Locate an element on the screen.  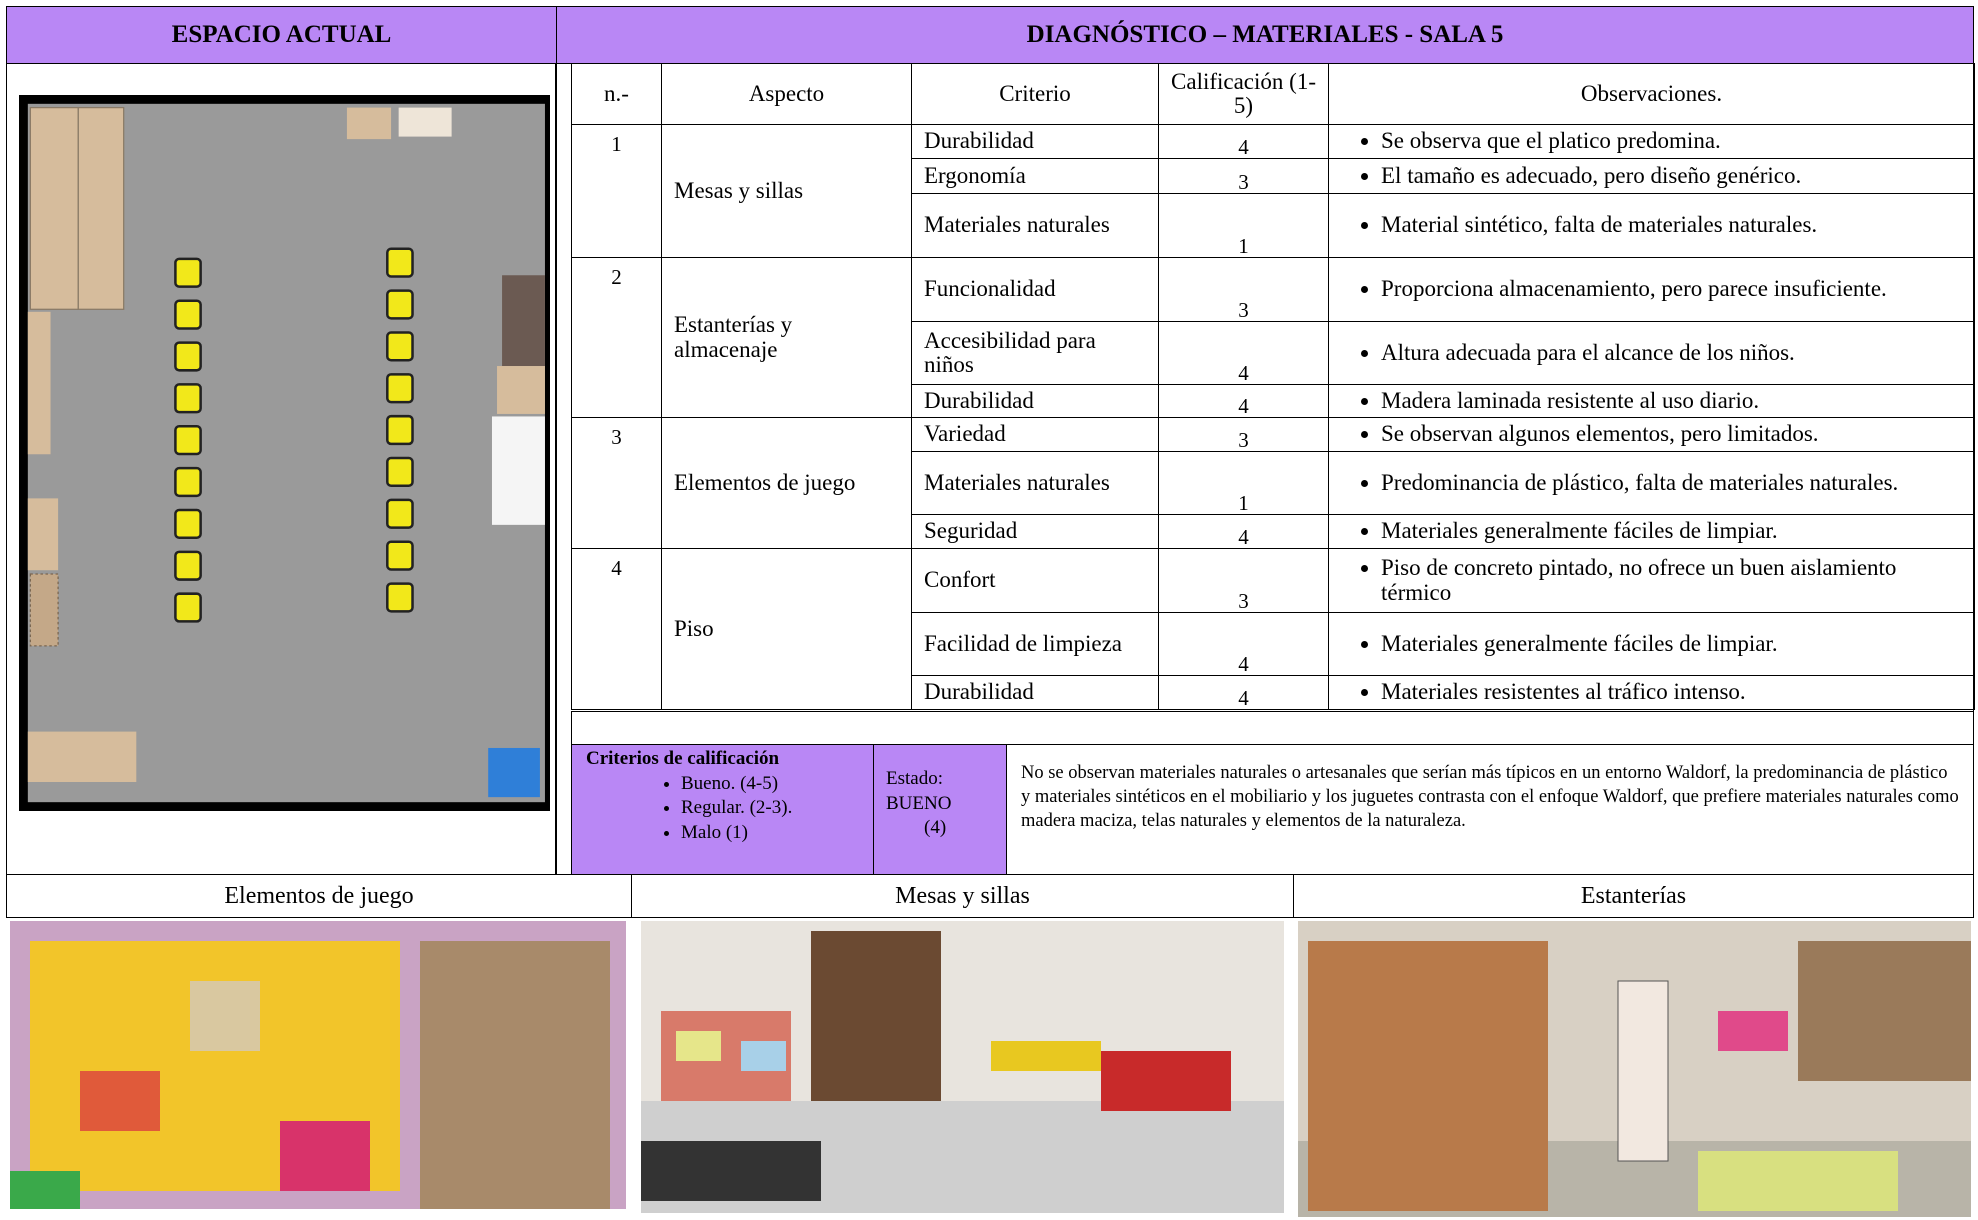
group-number: 1 is located at coordinates (616, 191).